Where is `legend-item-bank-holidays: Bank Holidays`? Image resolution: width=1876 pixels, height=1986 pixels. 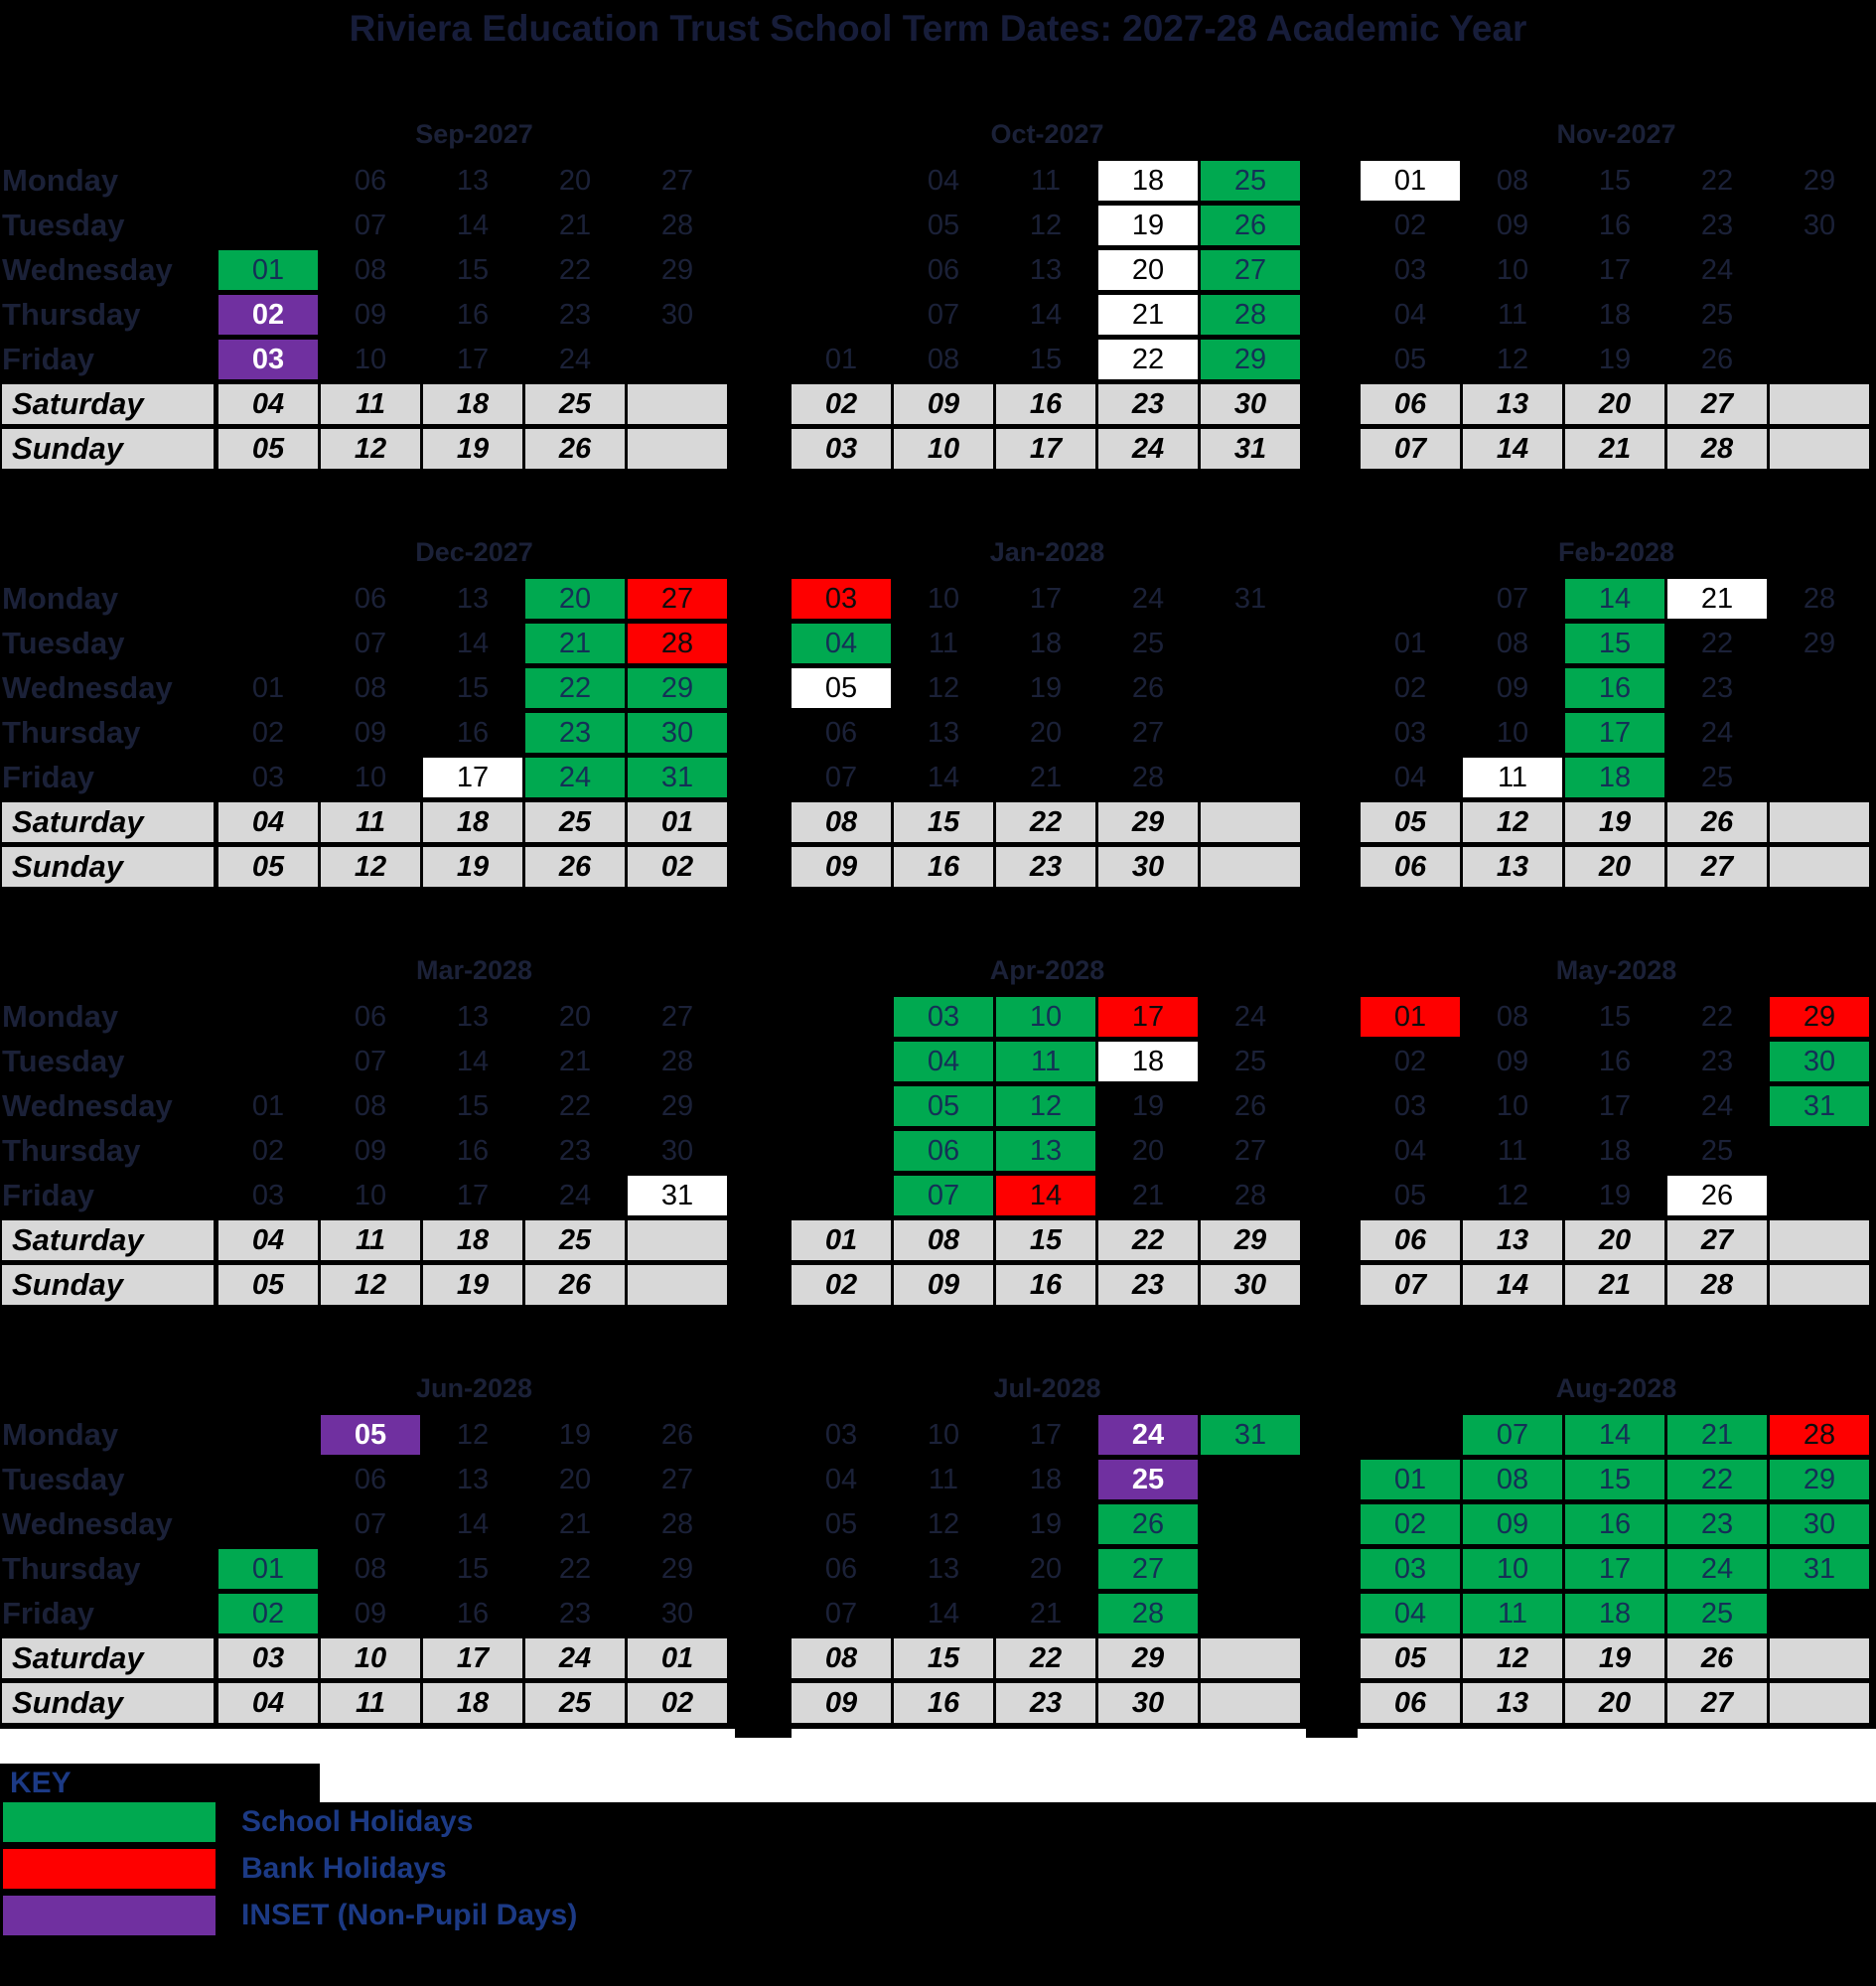 legend-item-bank-holidays: Bank Holidays is located at coordinates (290, 1869).